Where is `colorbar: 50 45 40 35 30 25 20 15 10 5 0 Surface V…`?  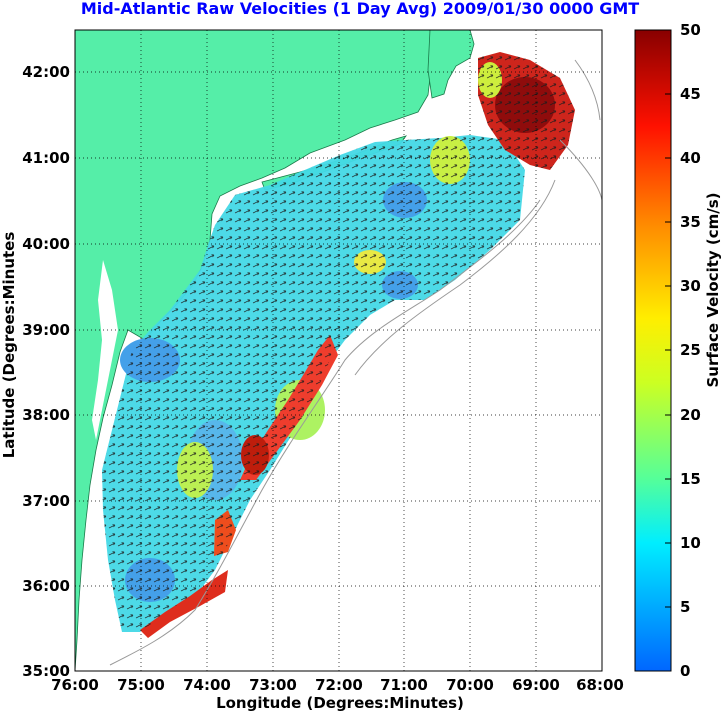 colorbar: 50 45 40 35 30 25 20 15 10 5 0 Surface V… is located at coordinates (678, 350).